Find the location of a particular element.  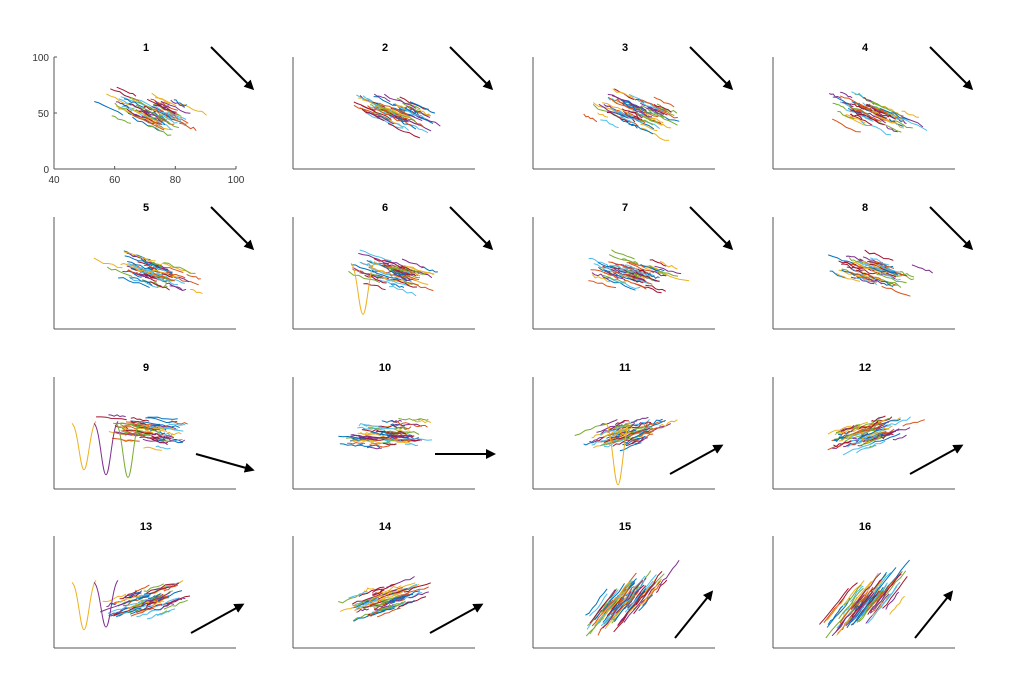

panel-title: 7 is located at coordinates (625, 208).